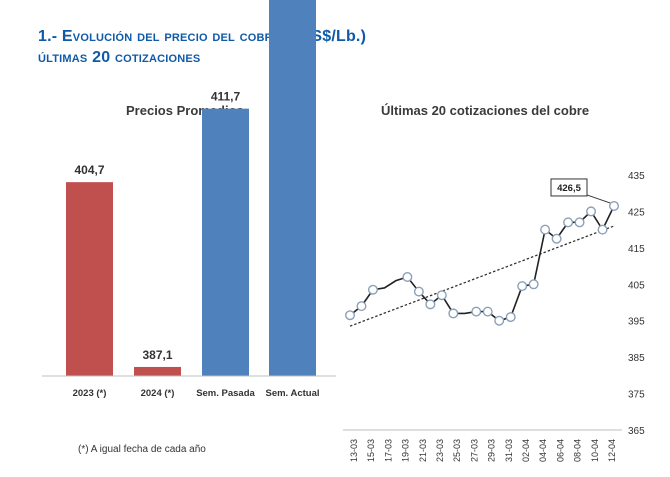 This screenshot has width=670, height=477. Describe the element at coordinates (226, 97) in the screenshot. I see `bar-value-label-3: 411,7` at that location.